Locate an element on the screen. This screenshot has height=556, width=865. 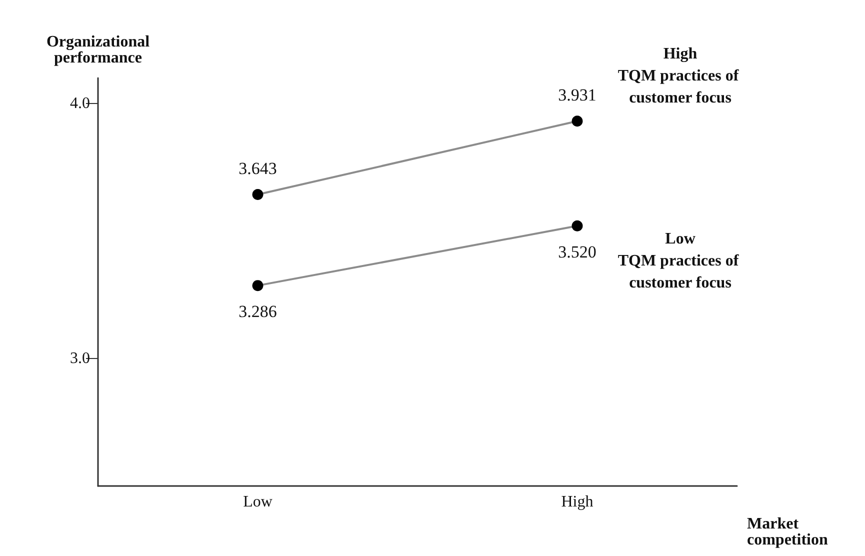
y-axis-title: Organizational performance is located at coordinates (98, 50).